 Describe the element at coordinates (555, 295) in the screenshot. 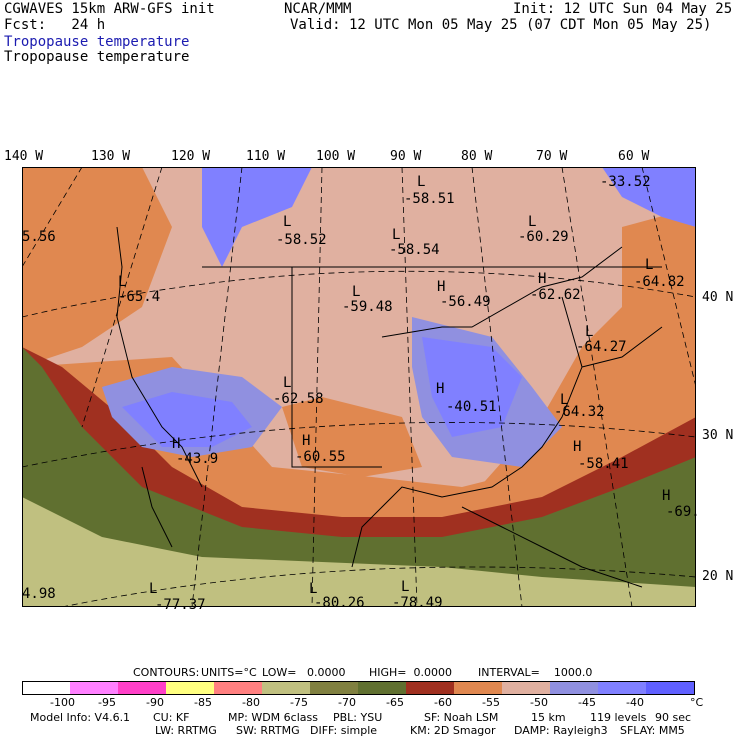

I see `extremum-value: -62.62` at that location.